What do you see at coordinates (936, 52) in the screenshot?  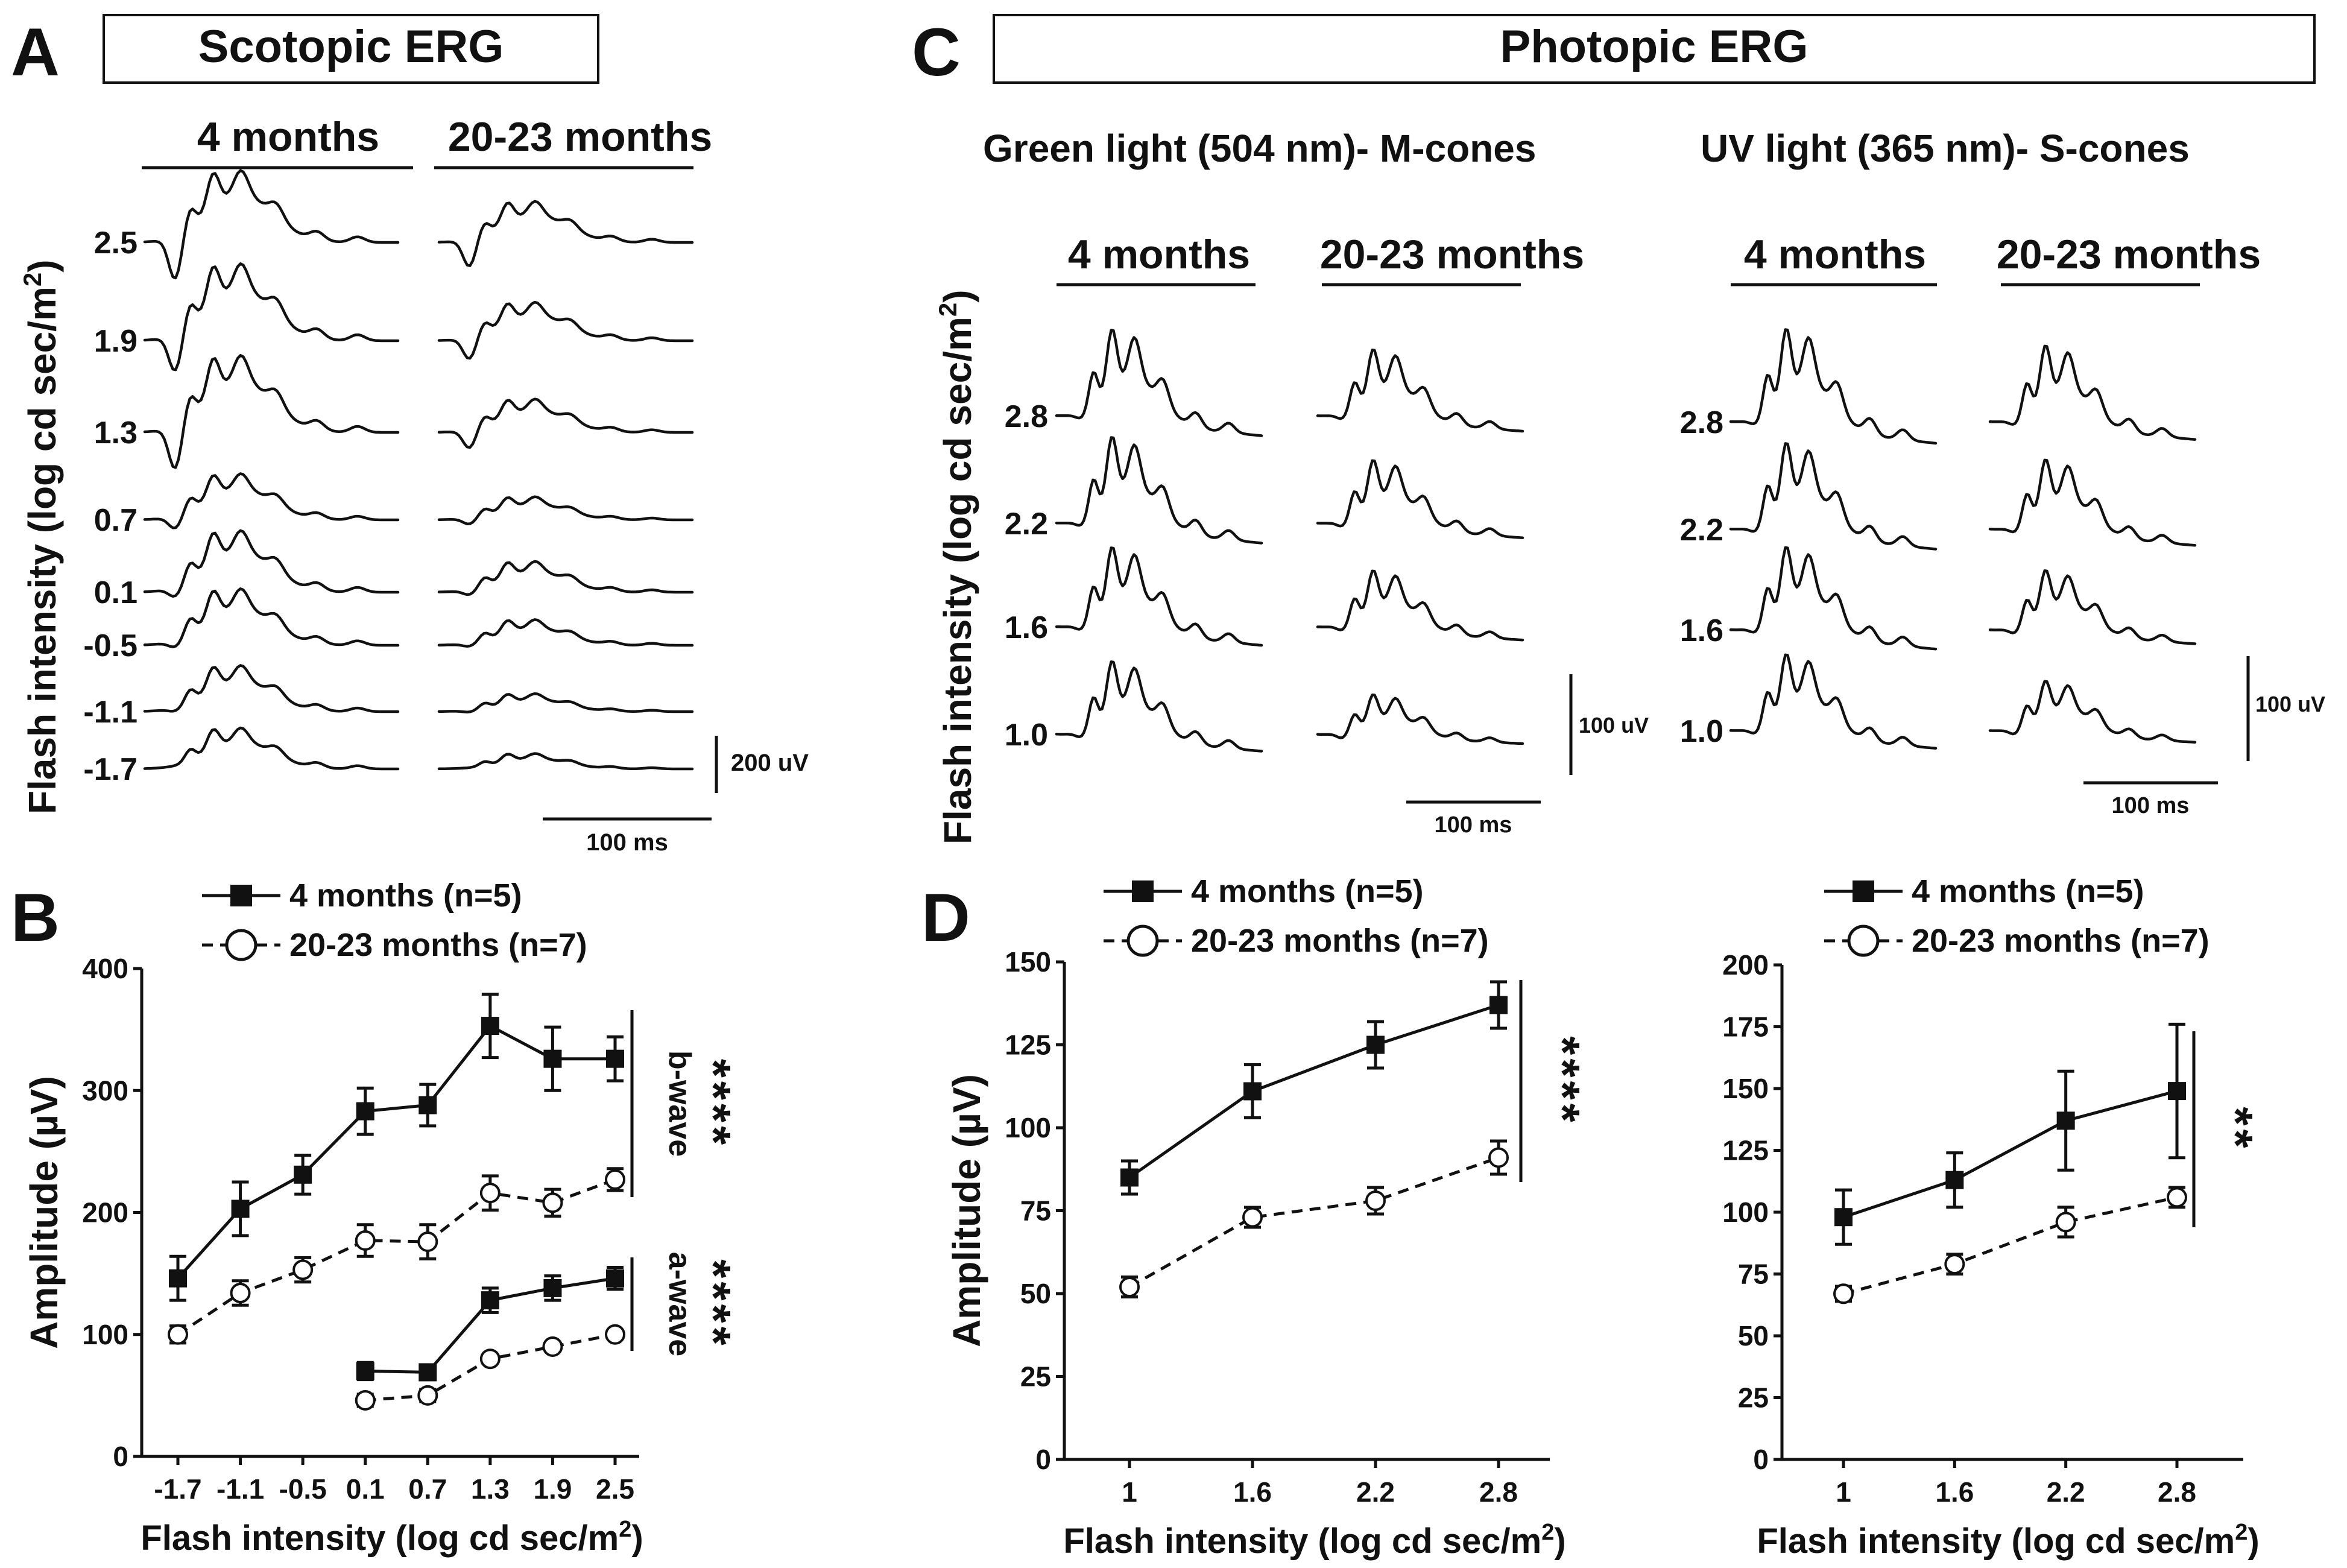 I see `panel-letter-c: C` at bounding box center [936, 52].